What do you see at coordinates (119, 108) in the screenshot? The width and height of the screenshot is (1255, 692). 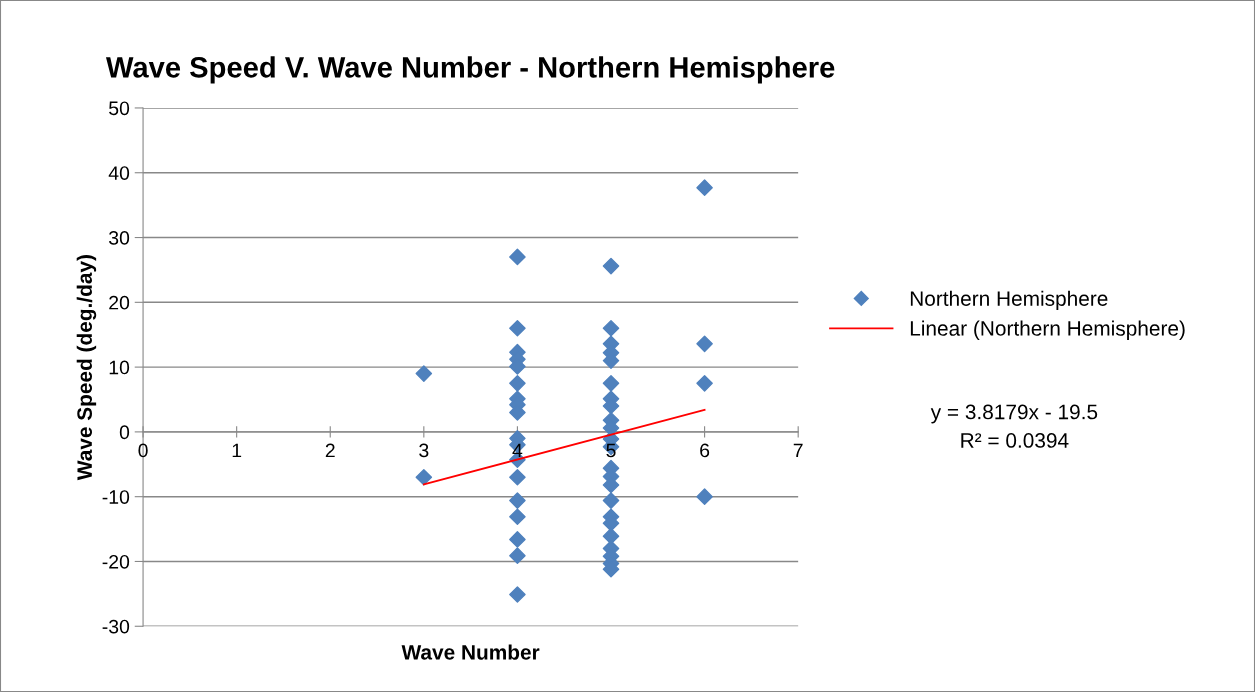 I see `y-tick-label: 50` at bounding box center [119, 108].